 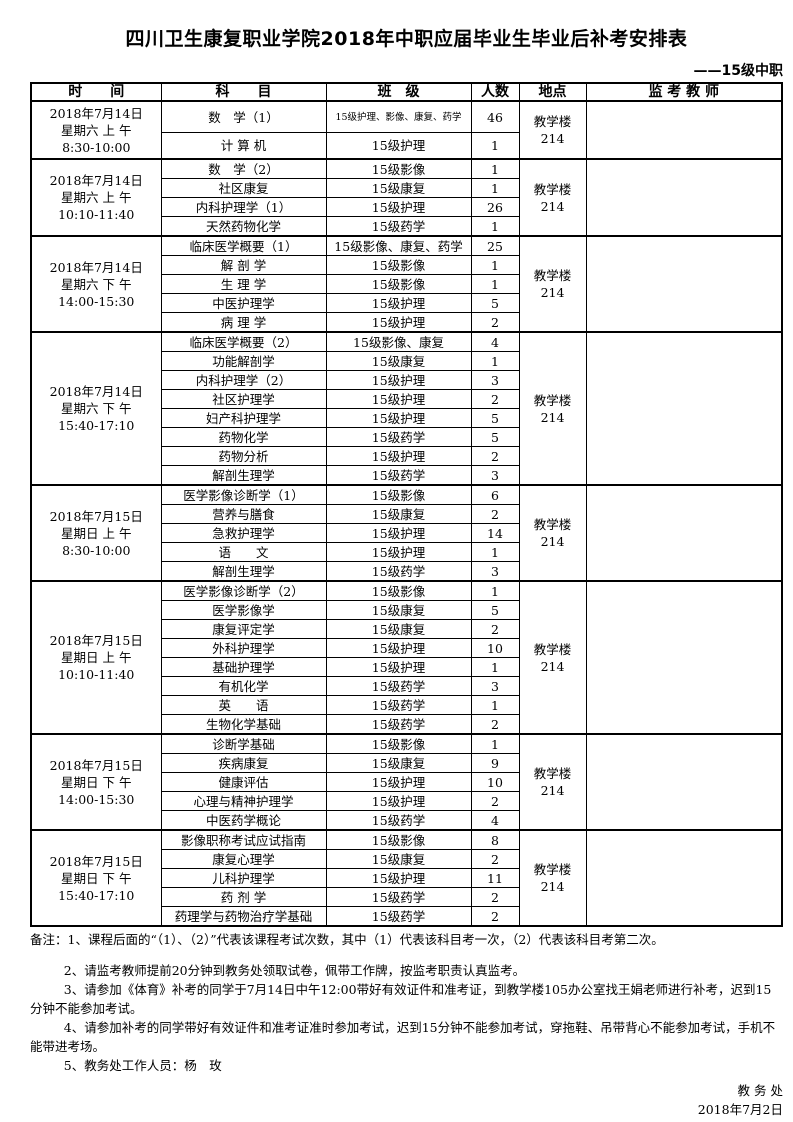 What do you see at coordinates (243, 361) in the screenshot?
I see `subject-cell: 功能解剖学` at bounding box center [243, 361].